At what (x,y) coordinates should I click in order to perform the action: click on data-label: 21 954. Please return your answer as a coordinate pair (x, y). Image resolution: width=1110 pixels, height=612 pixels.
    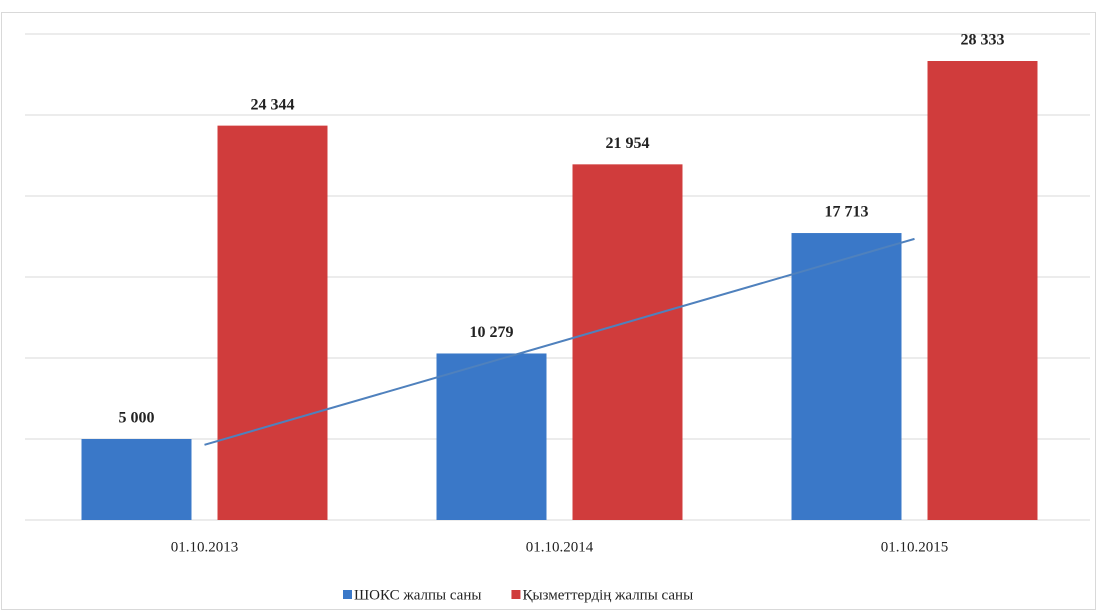
    Looking at the image, I should click on (628, 143).